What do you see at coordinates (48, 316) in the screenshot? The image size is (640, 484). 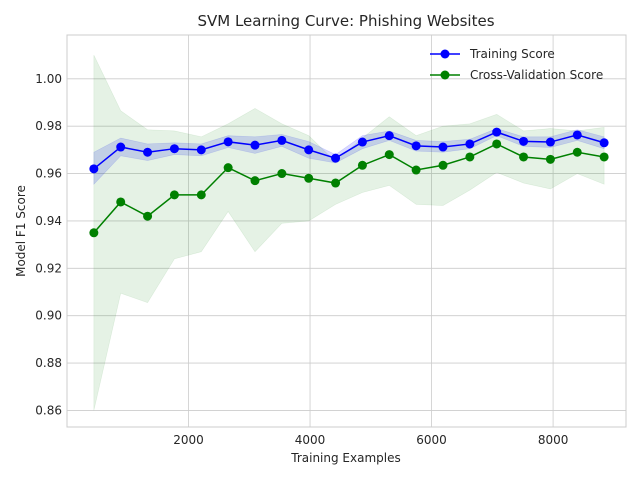 I see `y-tick-label: 0.90` at bounding box center [48, 316].